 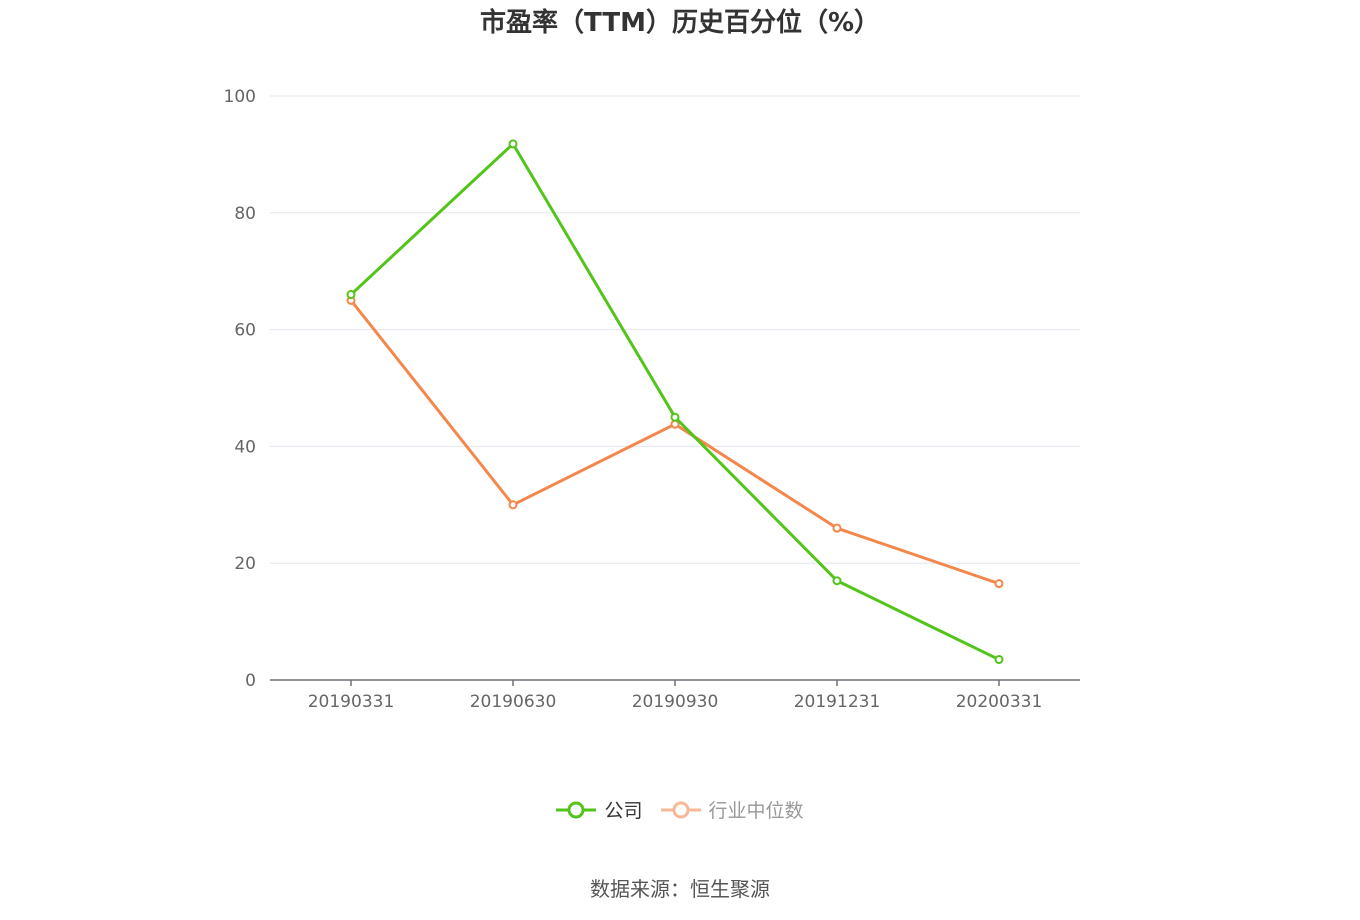 What do you see at coordinates (675, 702) in the screenshot?
I see `x-tick-label: 20190930` at bounding box center [675, 702].